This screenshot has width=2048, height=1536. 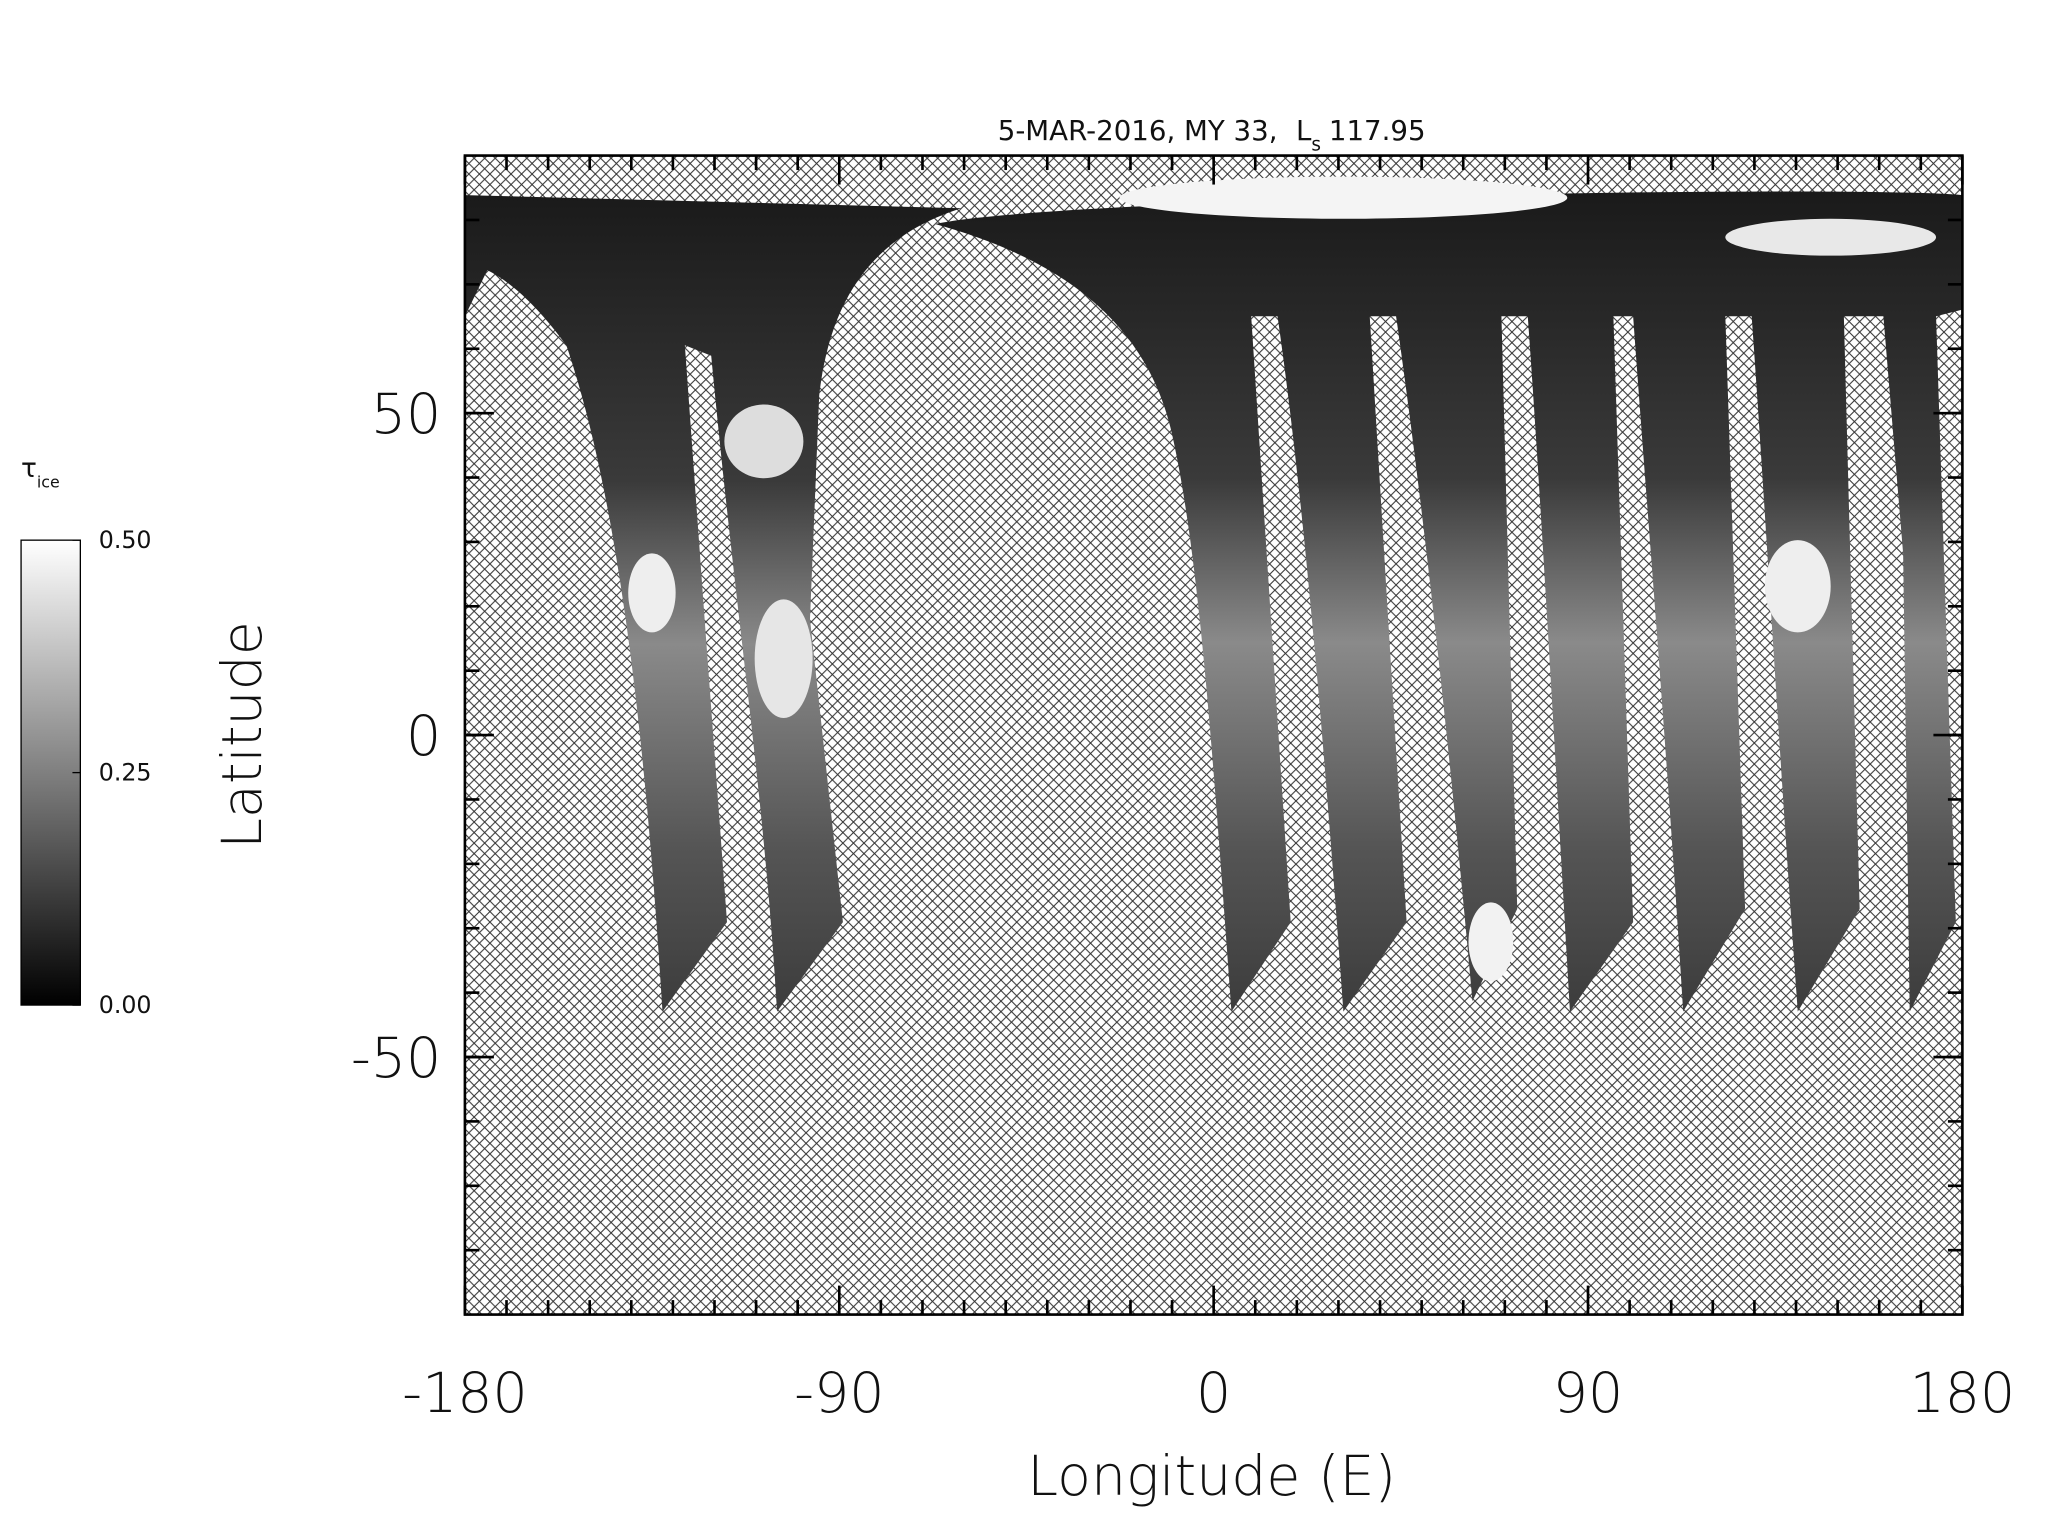 What do you see at coordinates (1211, 1477) in the screenshot?
I see `x-axis-label: Longitude (E)` at bounding box center [1211, 1477].